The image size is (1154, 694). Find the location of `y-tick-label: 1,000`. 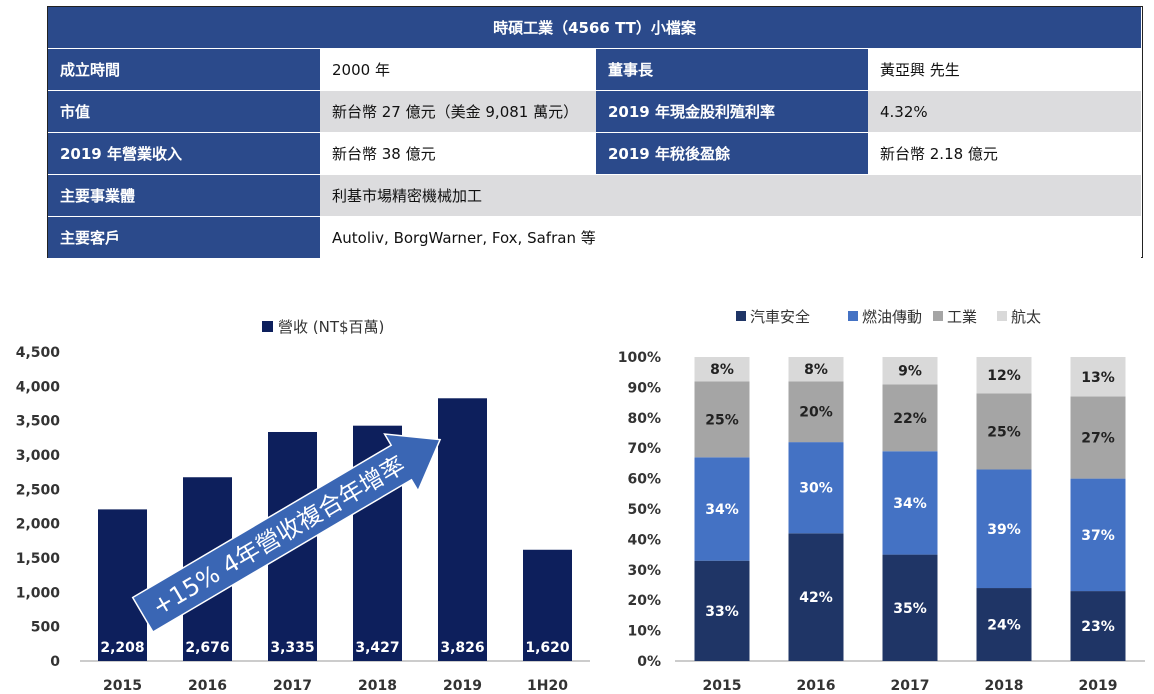

y-tick-label: 1,000 is located at coordinates (38, 593).